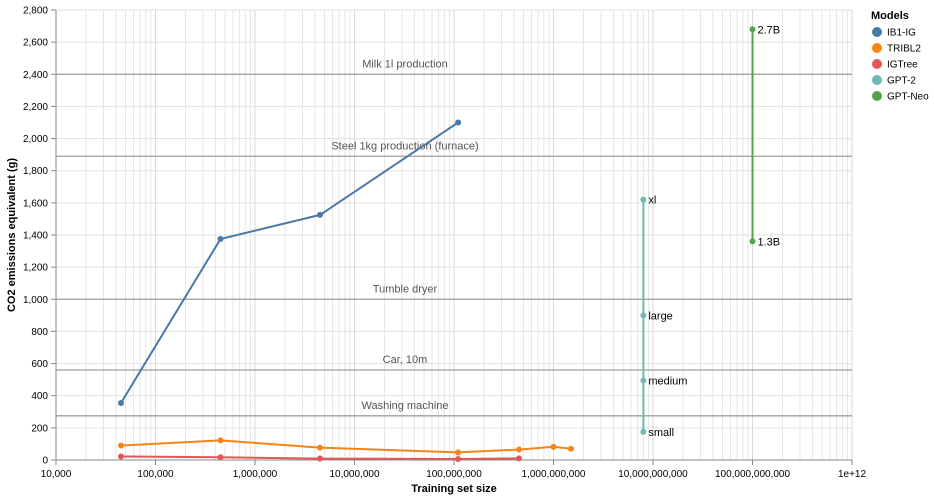  What do you see at coordinates (35, 139) in the screenshot?
I see `y-tick-label: 2,000` at bounding box center [35, 139].